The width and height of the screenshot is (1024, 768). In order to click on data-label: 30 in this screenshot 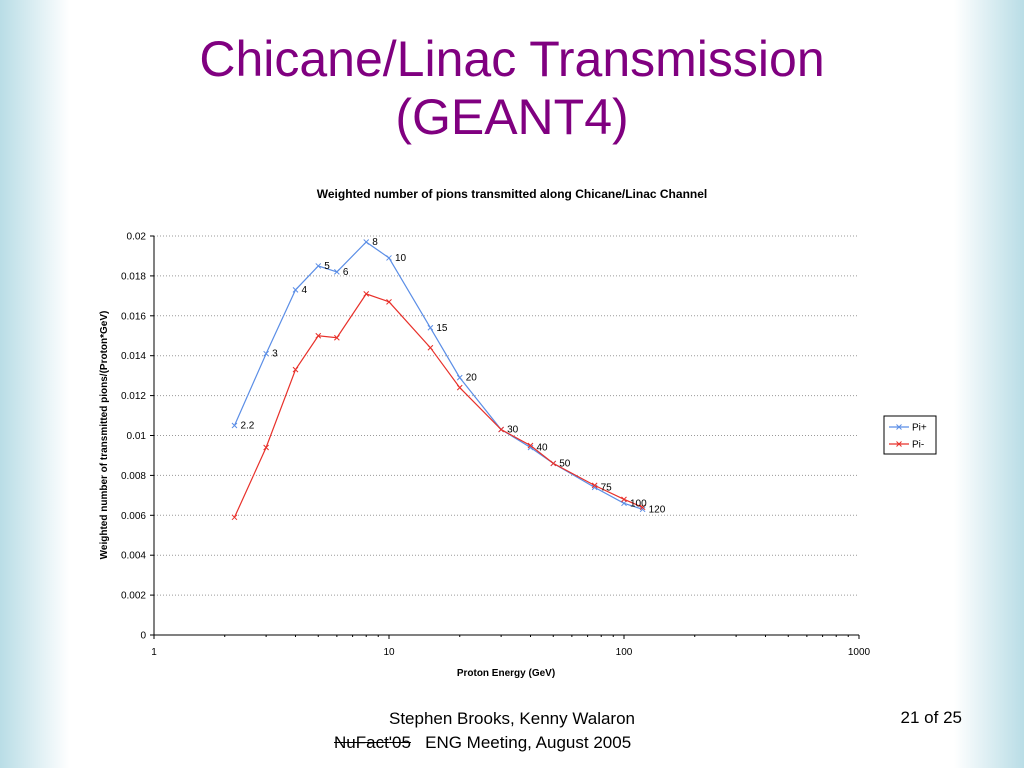, I will do `click(513, 430)`.